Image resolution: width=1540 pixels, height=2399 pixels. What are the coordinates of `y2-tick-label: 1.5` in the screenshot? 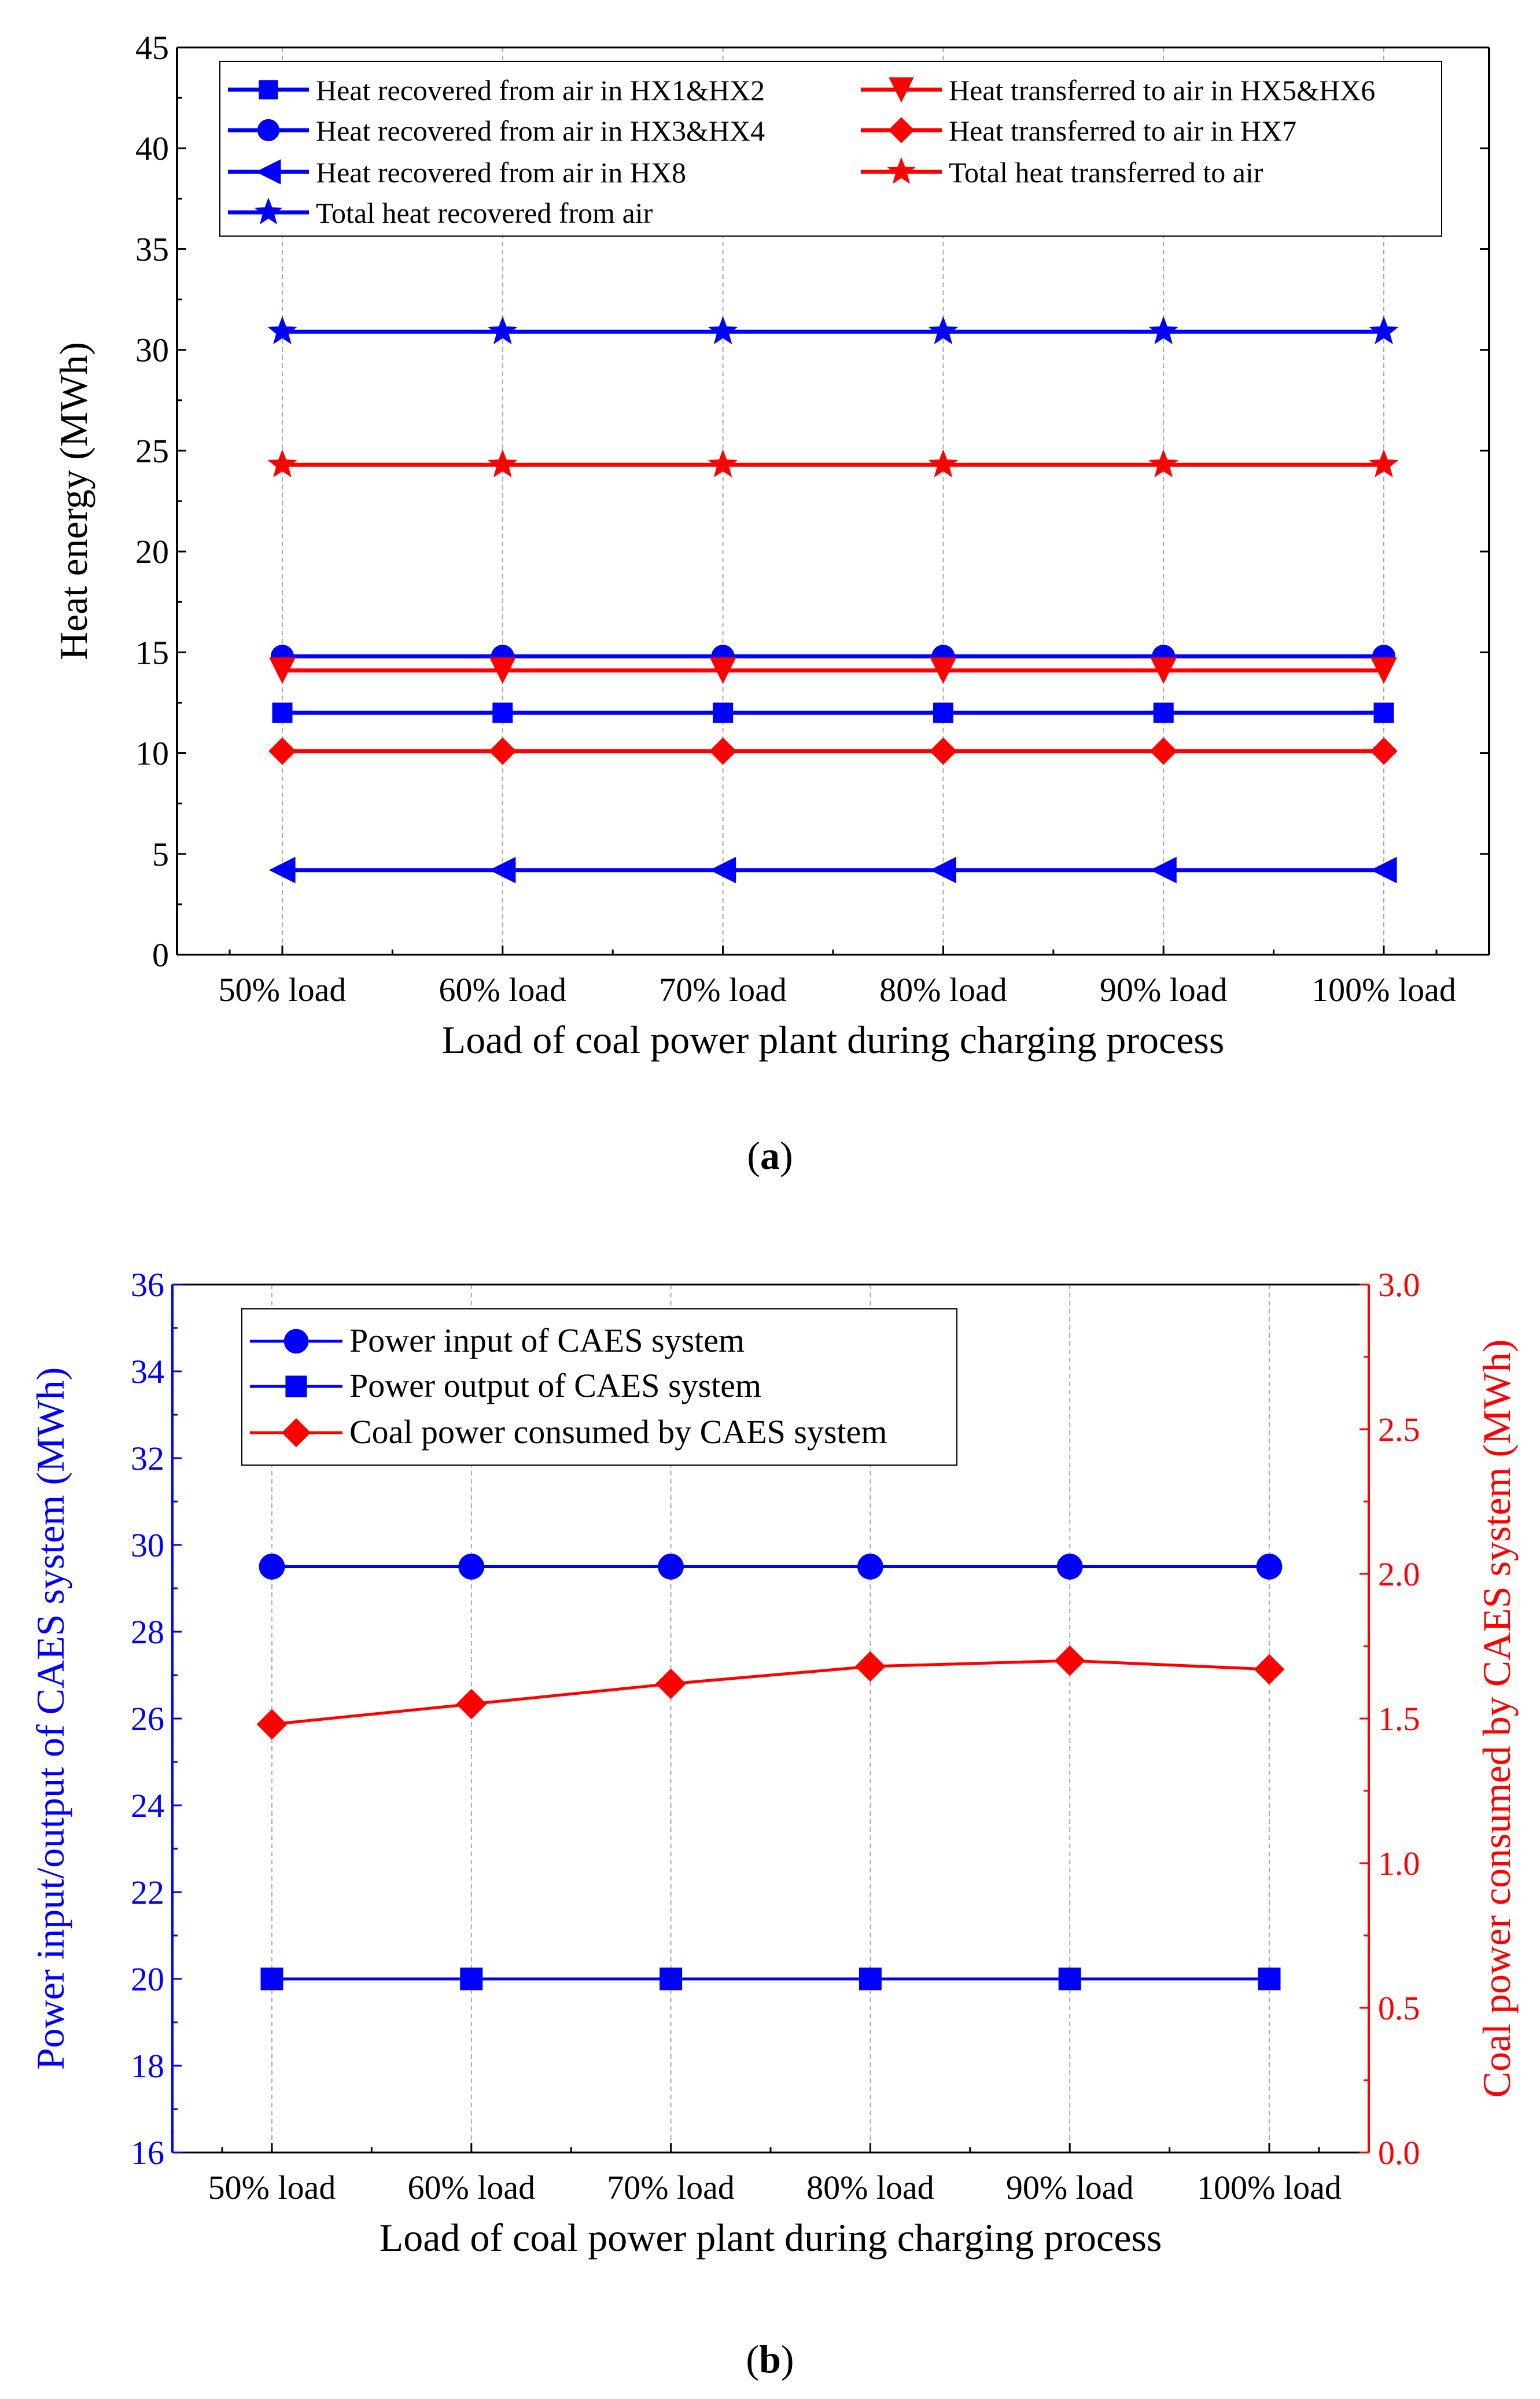 It's located at (1399, 1719).